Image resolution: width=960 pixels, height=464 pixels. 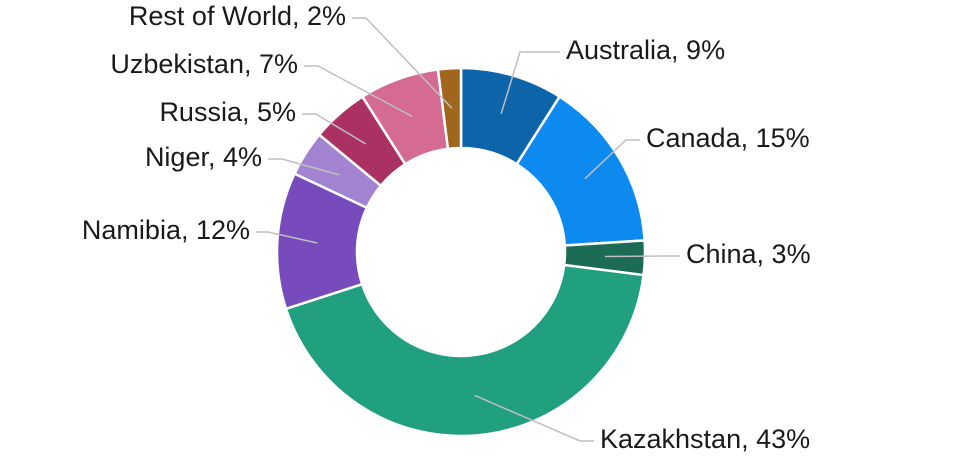 What do you see at coordinates (464, 350) in the screenshot?
I see `slice-kazakhstan` at bounding box center [464, 350].